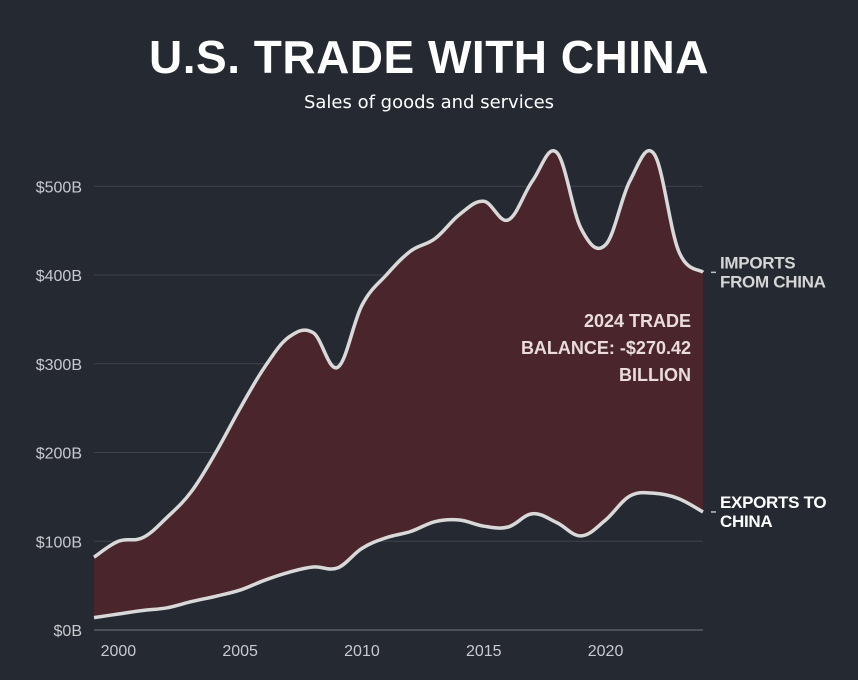  What do you see at coordinates (746, 521) in the screenshot?
I see `exports-label-line: CHINA` at bounding box center [746, 521].